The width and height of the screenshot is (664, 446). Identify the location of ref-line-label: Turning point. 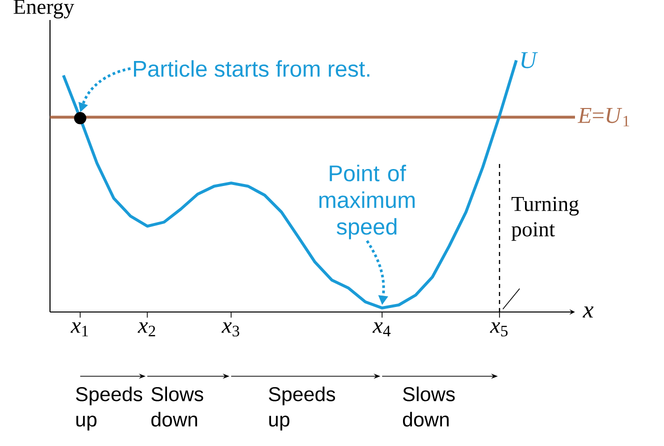
(545, 218).